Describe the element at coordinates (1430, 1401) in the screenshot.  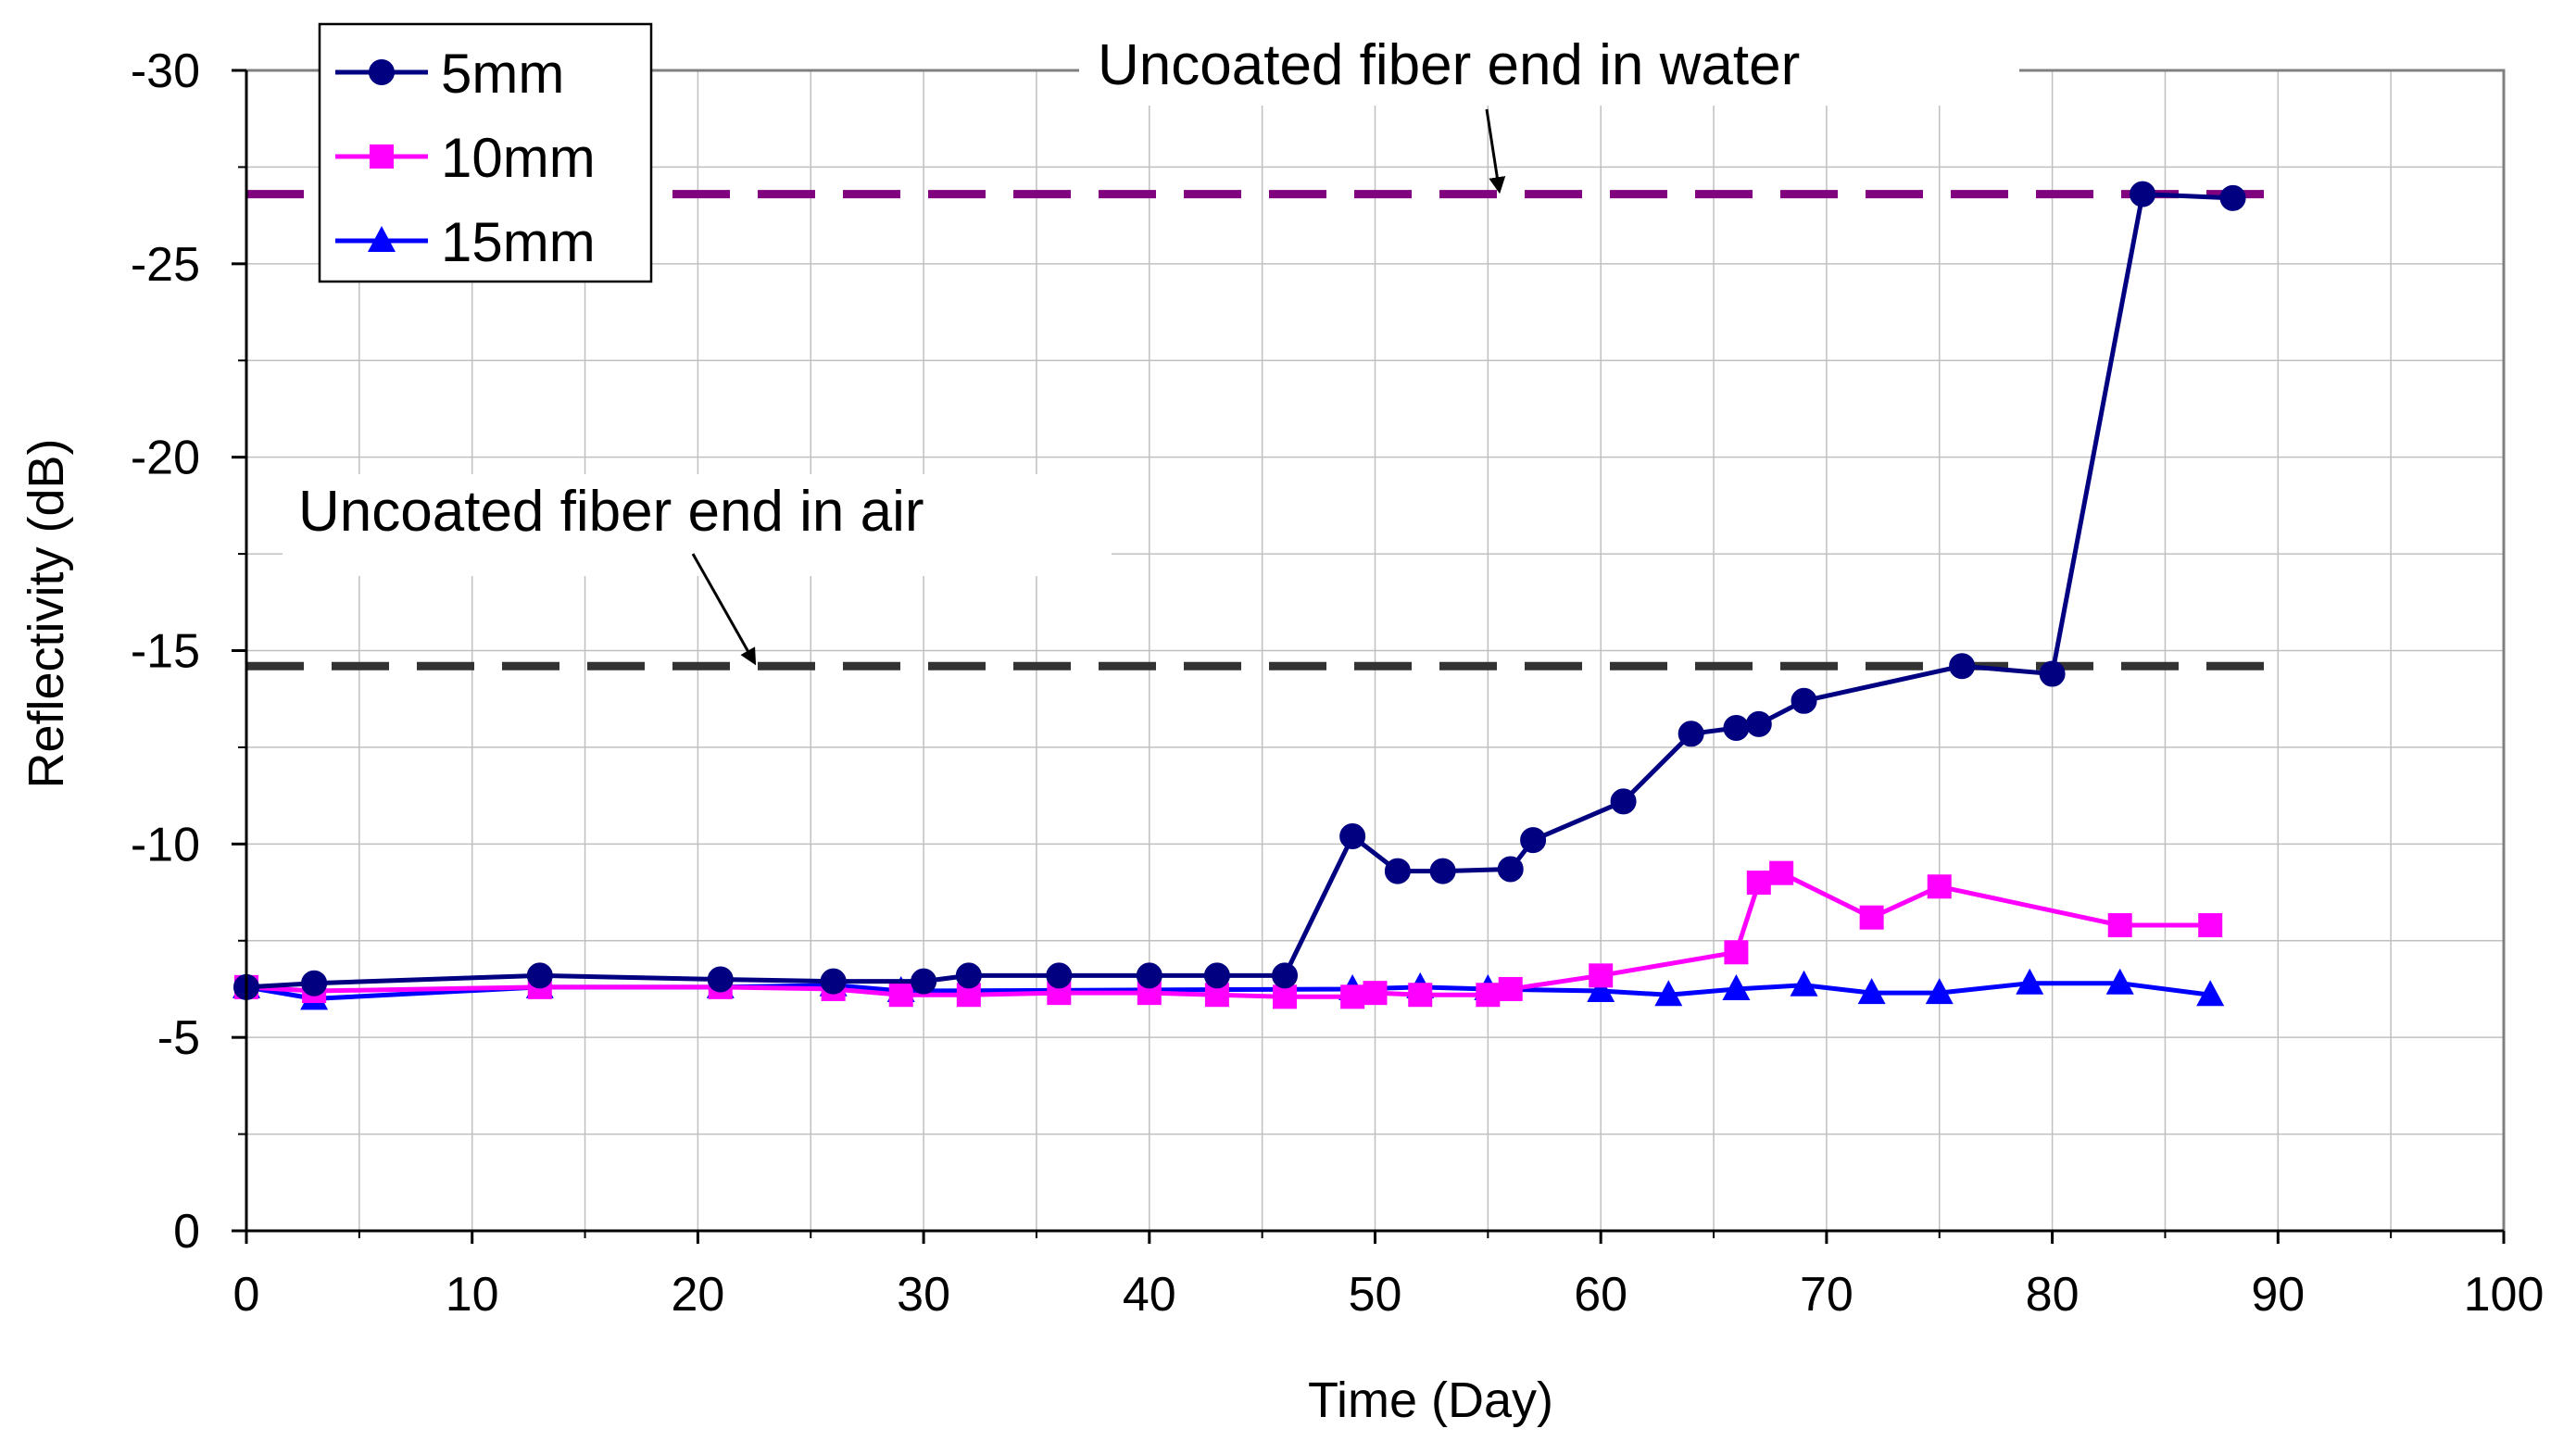
I see `x-axis-title: Time (Day)` at that location.